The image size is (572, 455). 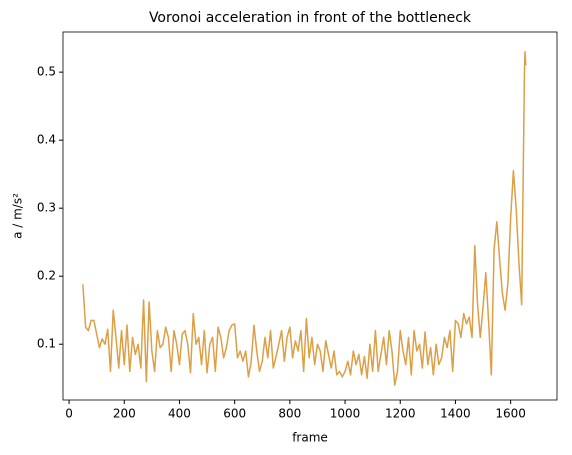 What do you see at coordinates (46, 208) in the screenshot?
I see `y-tick-label: 0.3` at bounding box center [46, 208].